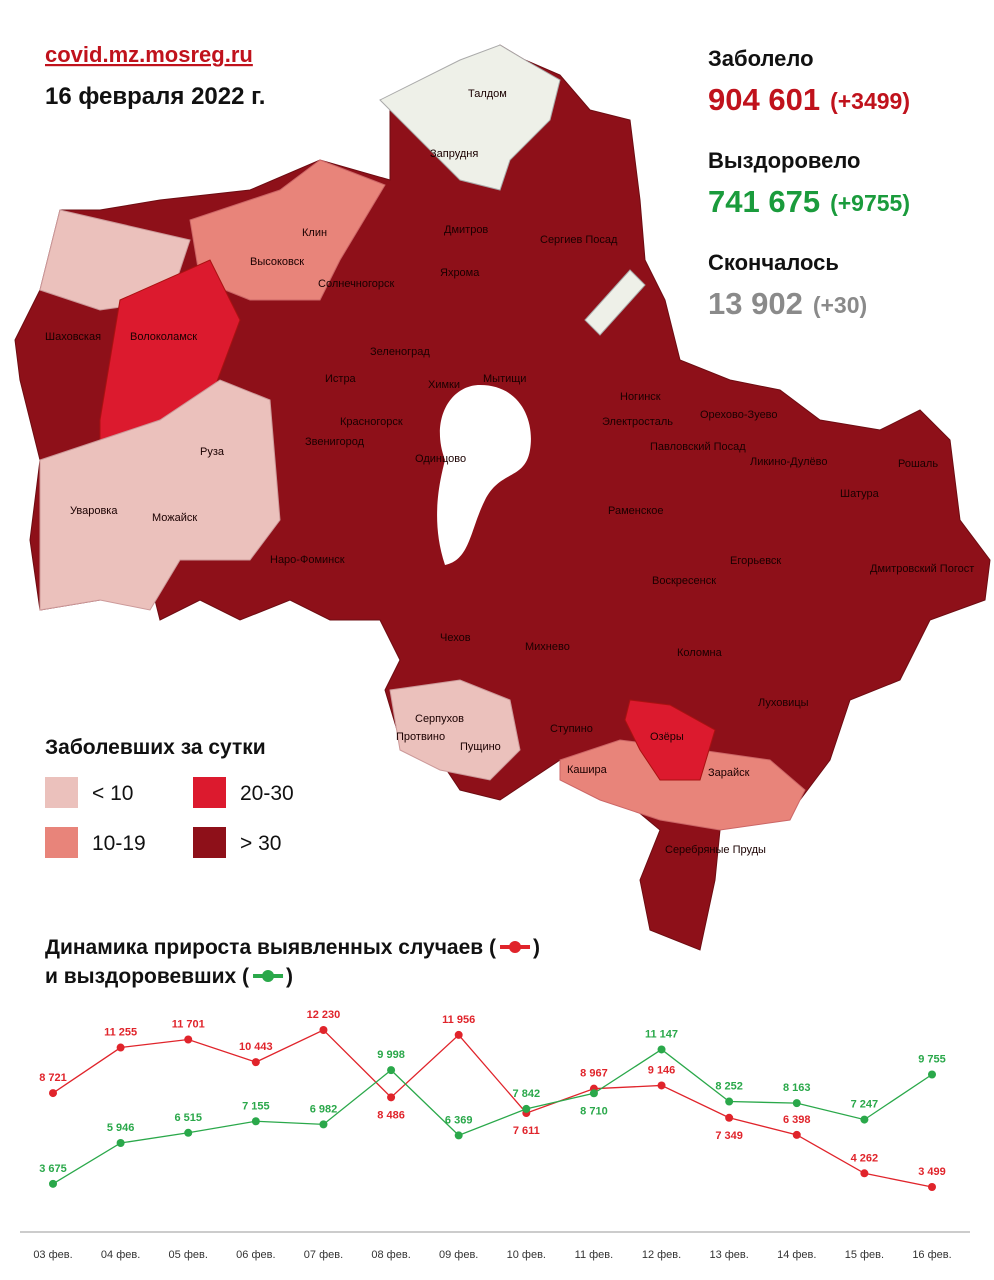  What do you see at coordinates (536, 947) in the screenshot?
I see `chart-title: )` at bounding box center [536, 947].